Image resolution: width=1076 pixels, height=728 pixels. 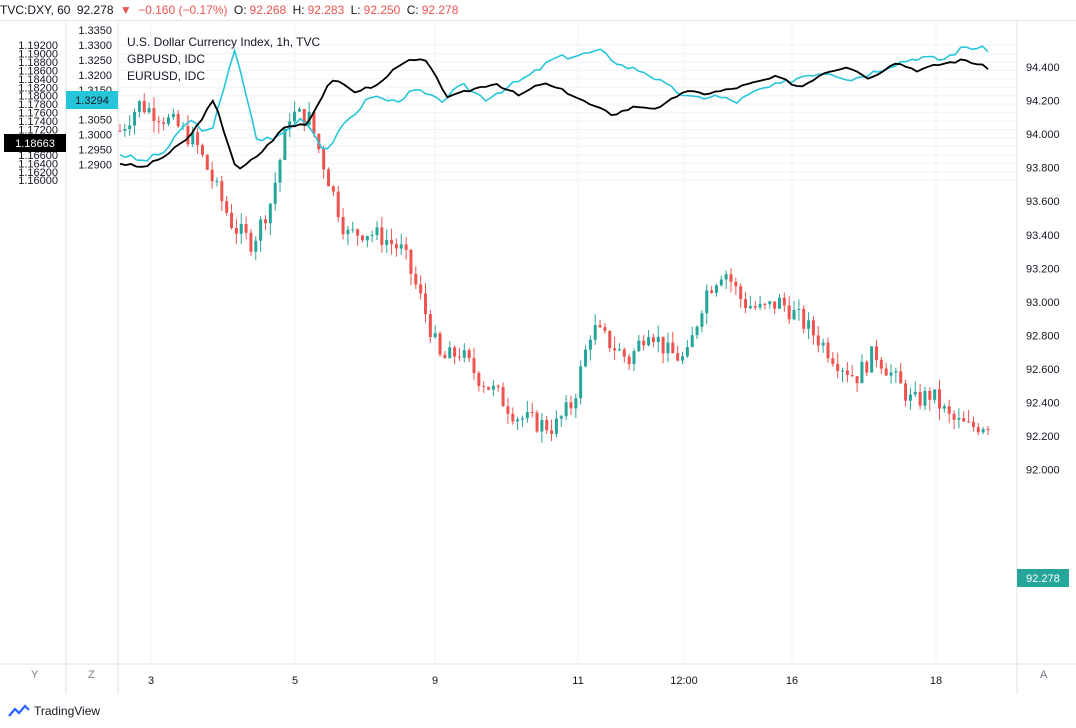 I want to click on eurusd-tick-label: 1.18600, so click(x=38, y=71).